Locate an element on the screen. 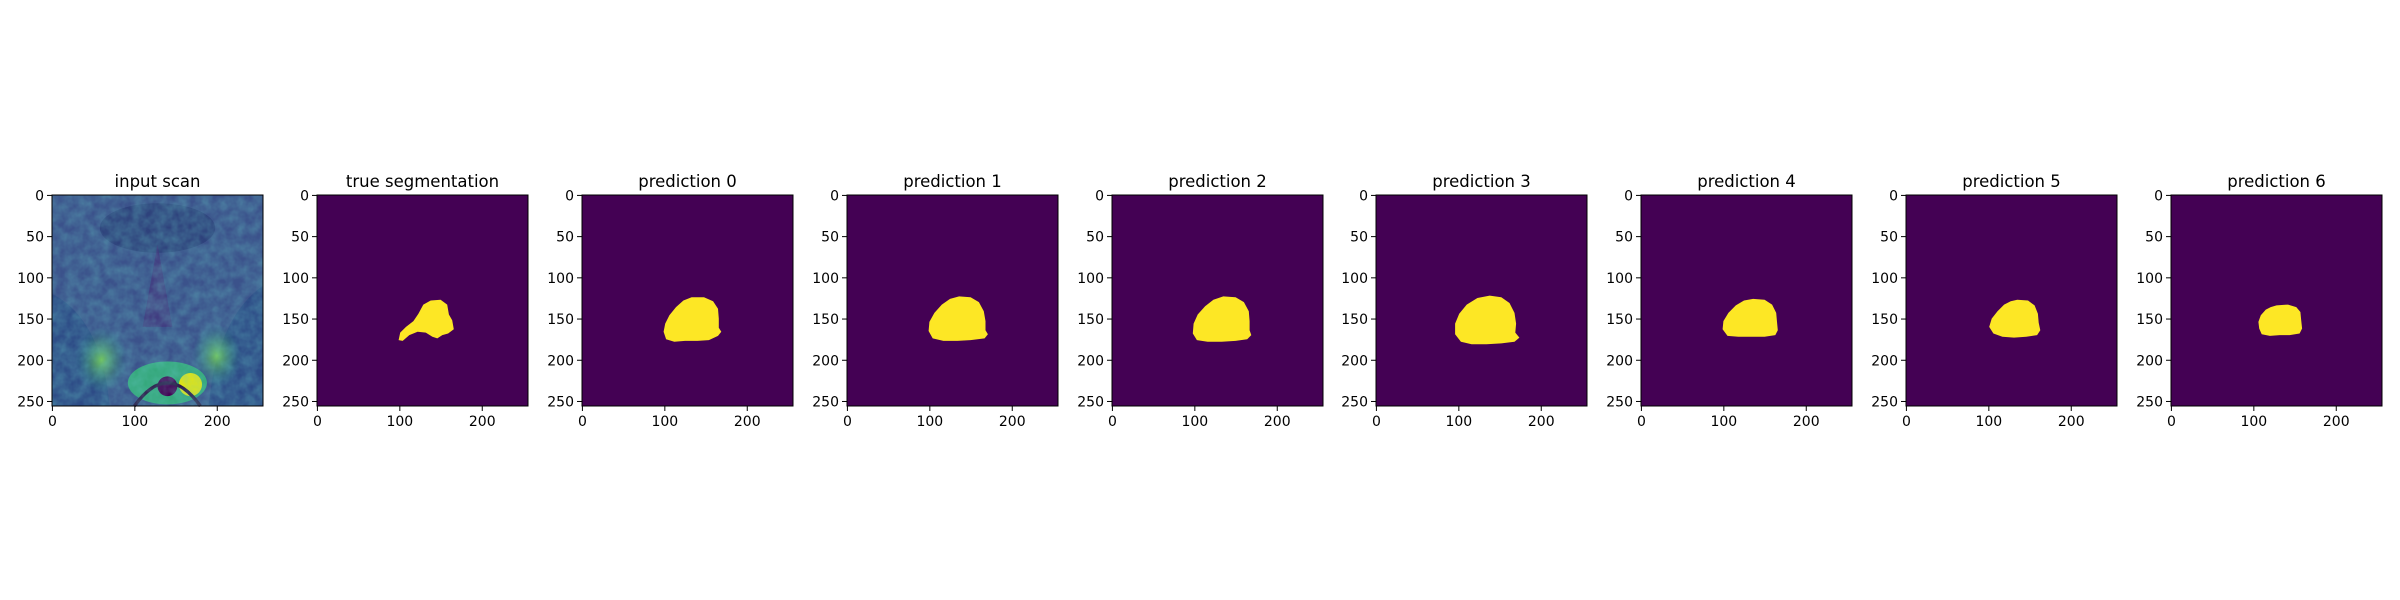 The height and width of the screenshot is (600, 2400). panel-title: prediction 3 is located at coordinates (1481, 181).